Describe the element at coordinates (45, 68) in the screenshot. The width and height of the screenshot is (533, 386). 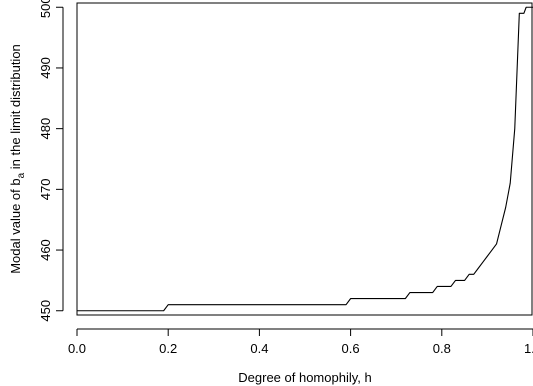
I see `y-tick-label: 490` at that location.